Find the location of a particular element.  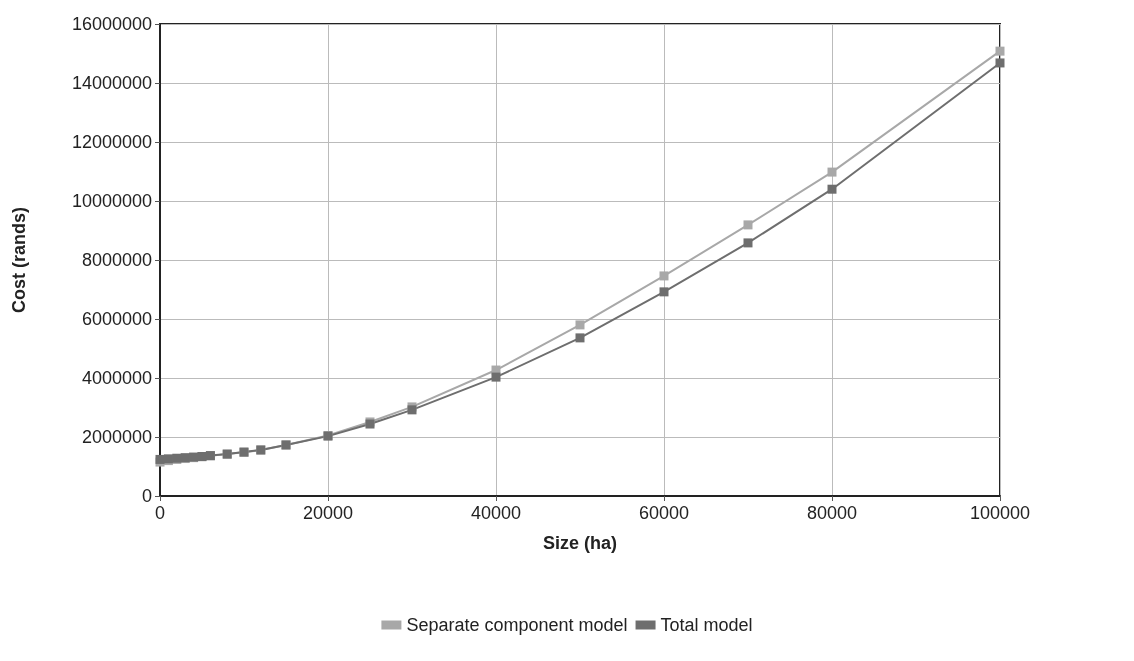

x-axis-title: Size (ha) is located at coordinates (580, 543).